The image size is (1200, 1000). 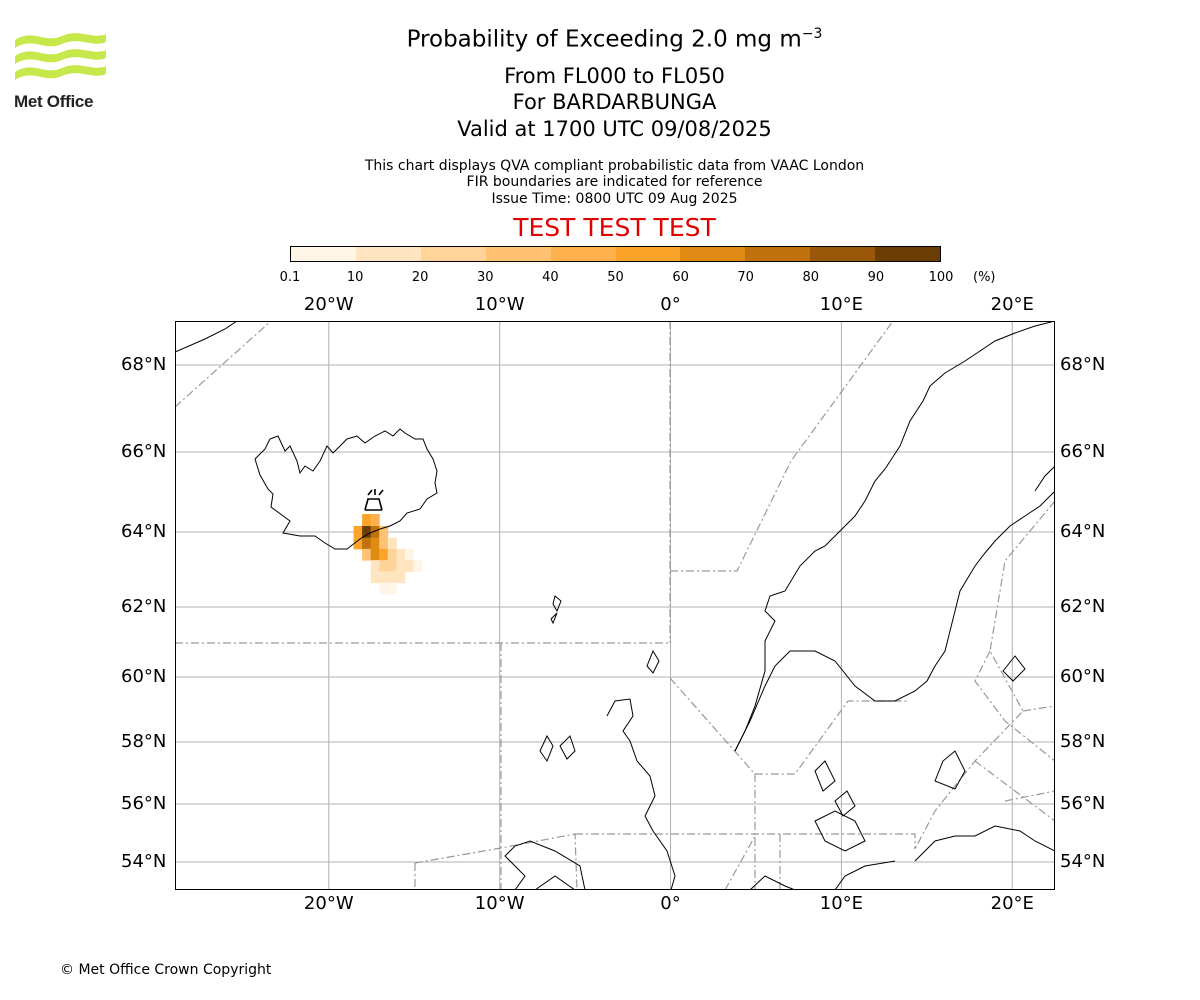 What do you see at coordinates (550, 277) in the screenshot?
I see `colorbar-tick-label: 40` at bounding box center [550, 277].